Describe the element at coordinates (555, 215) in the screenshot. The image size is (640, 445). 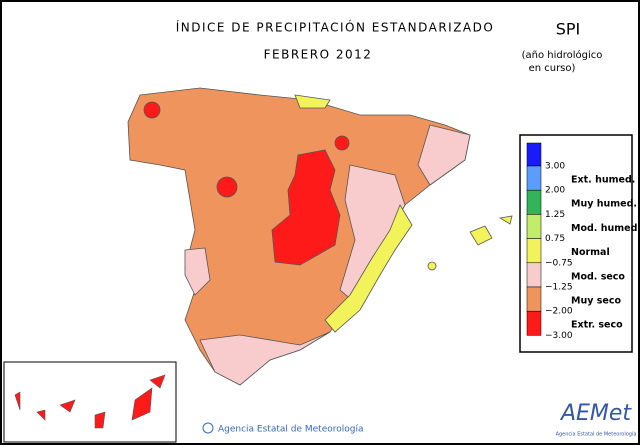
I see `legend-tick: 1.25` at that location.